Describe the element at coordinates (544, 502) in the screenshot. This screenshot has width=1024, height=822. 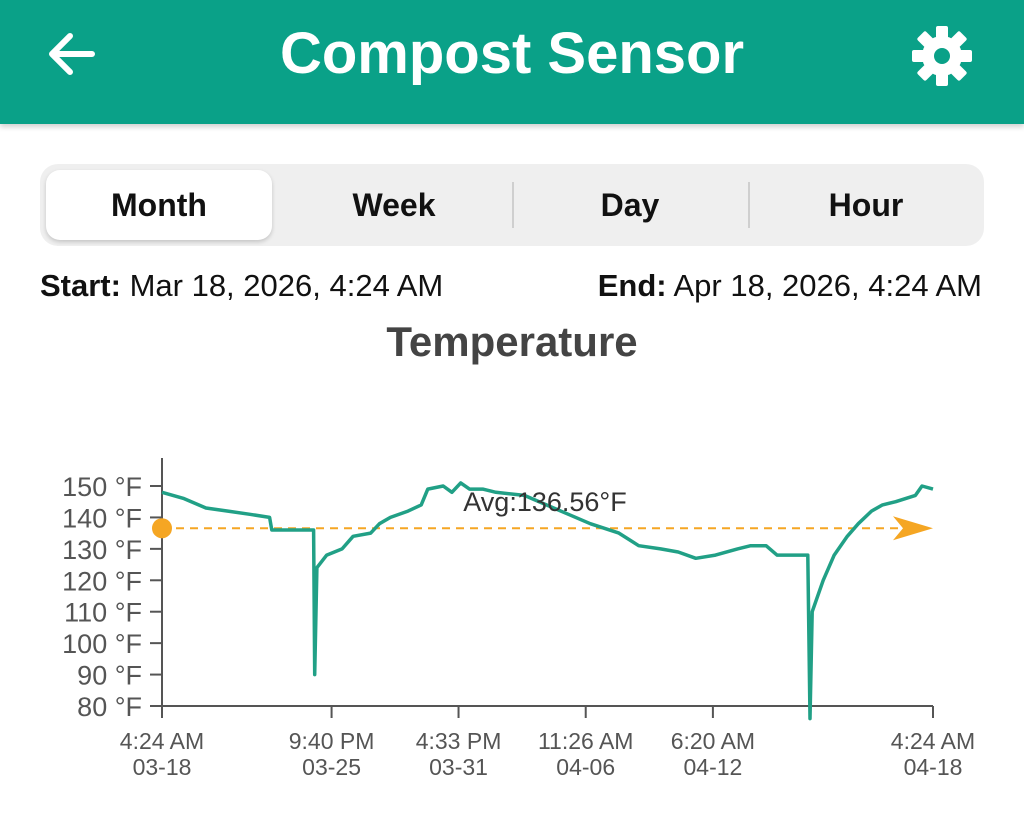
I see `average-label: Avg:136.56°F` at that location.